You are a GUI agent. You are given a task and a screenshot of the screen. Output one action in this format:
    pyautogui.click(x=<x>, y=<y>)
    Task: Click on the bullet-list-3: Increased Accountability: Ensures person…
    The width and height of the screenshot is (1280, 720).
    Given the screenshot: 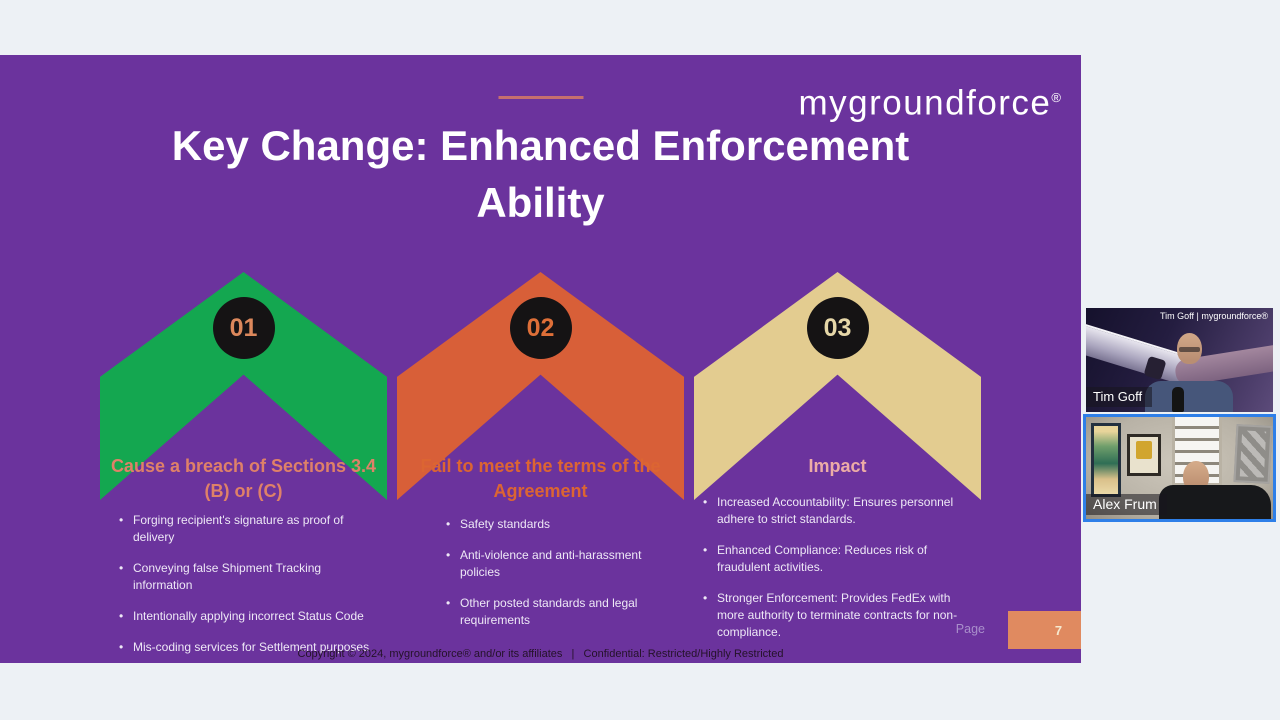 What is the action you would take?
    pyautogui.click(x=839, y=574)
    